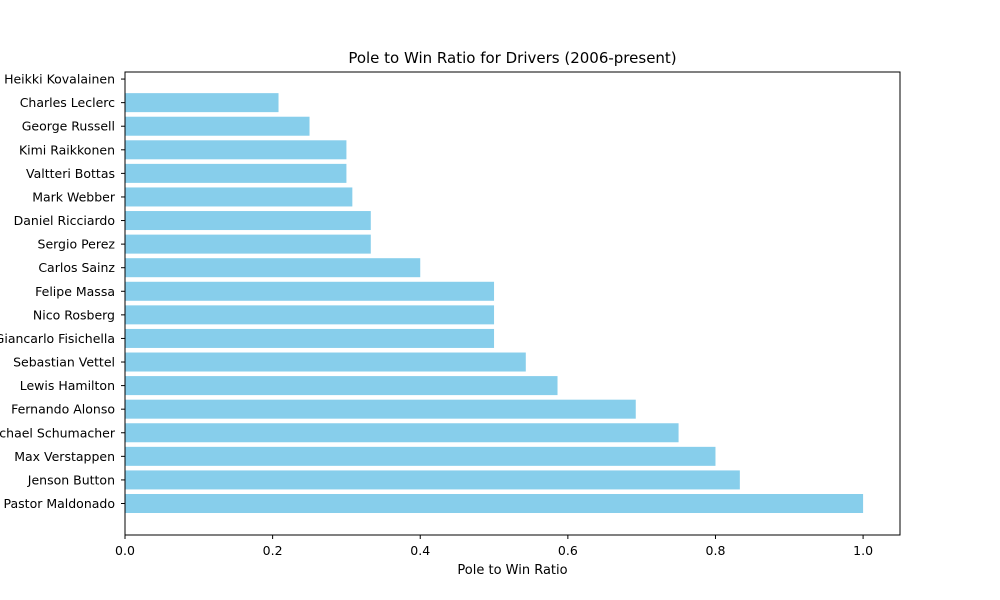 This screenshot has width=1000, height=600. What do you see at coordinates (77, 244) in the screenshot?
I see `y-tick-label: Sergio Perez` at bounding box center [77, 244].